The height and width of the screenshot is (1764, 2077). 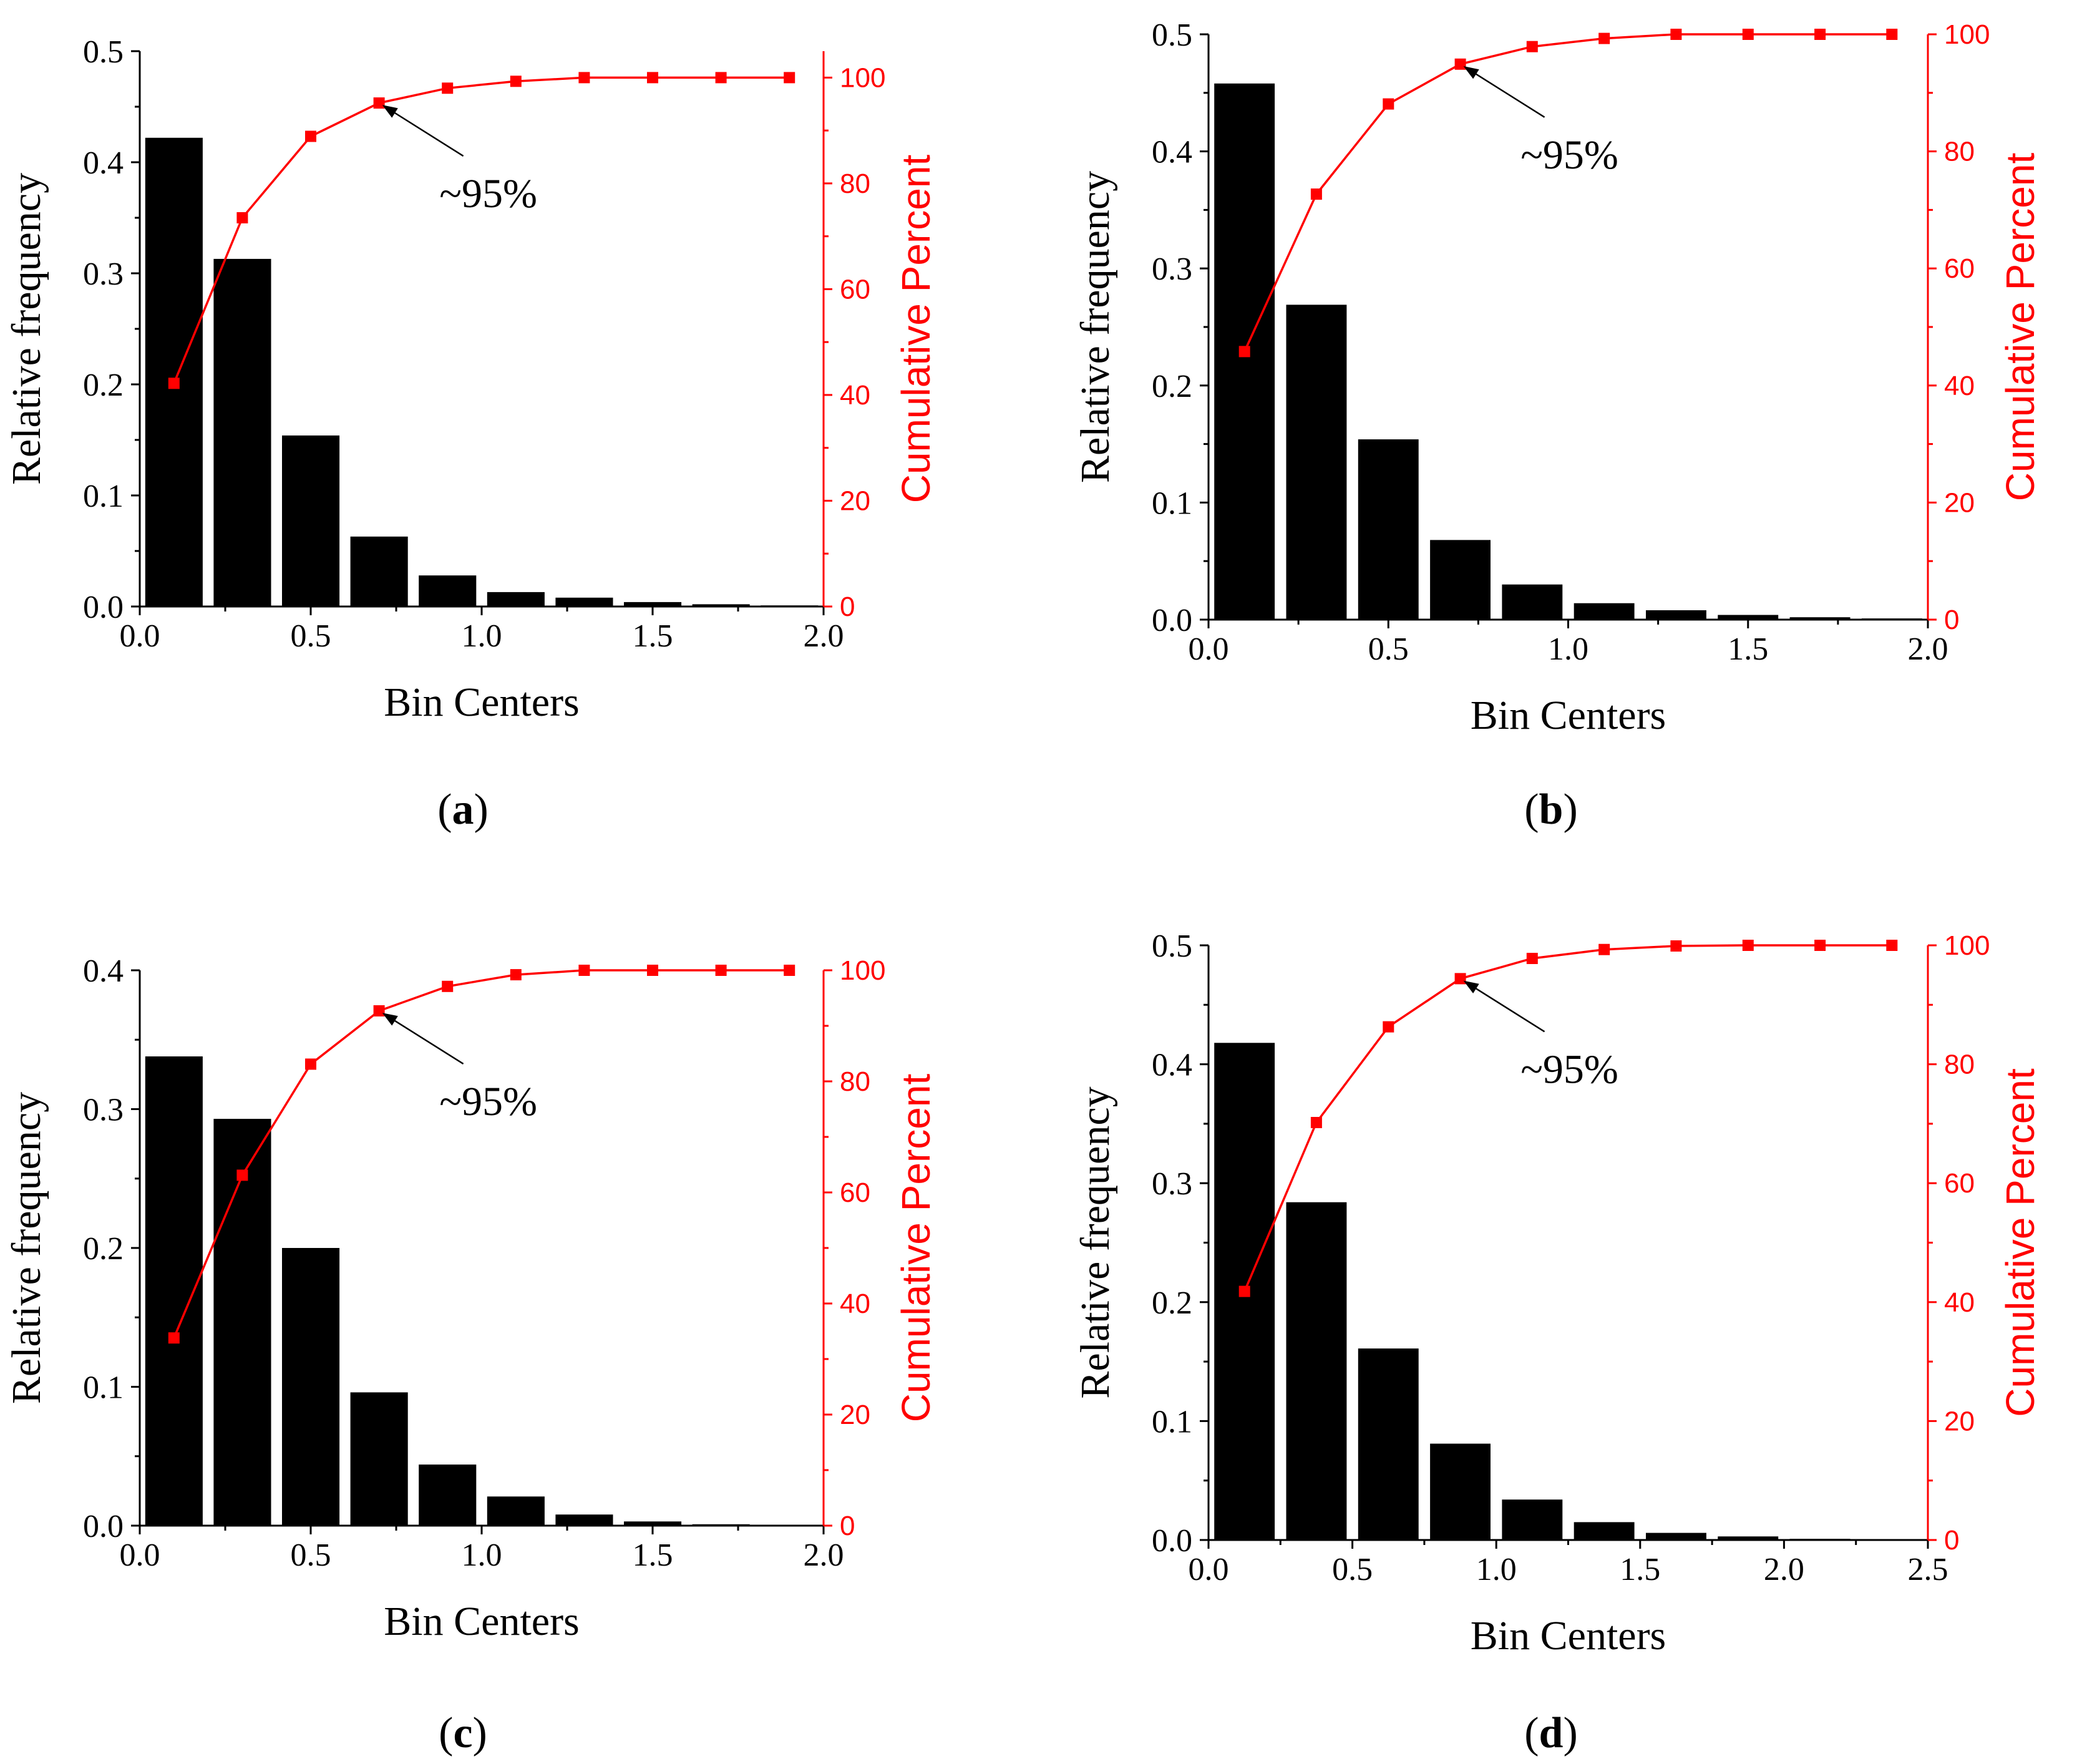 What do you see at coordinates (390, 111) in the screenshot?
I see `annotation-arrowhead` at bounding box center [390, 111].